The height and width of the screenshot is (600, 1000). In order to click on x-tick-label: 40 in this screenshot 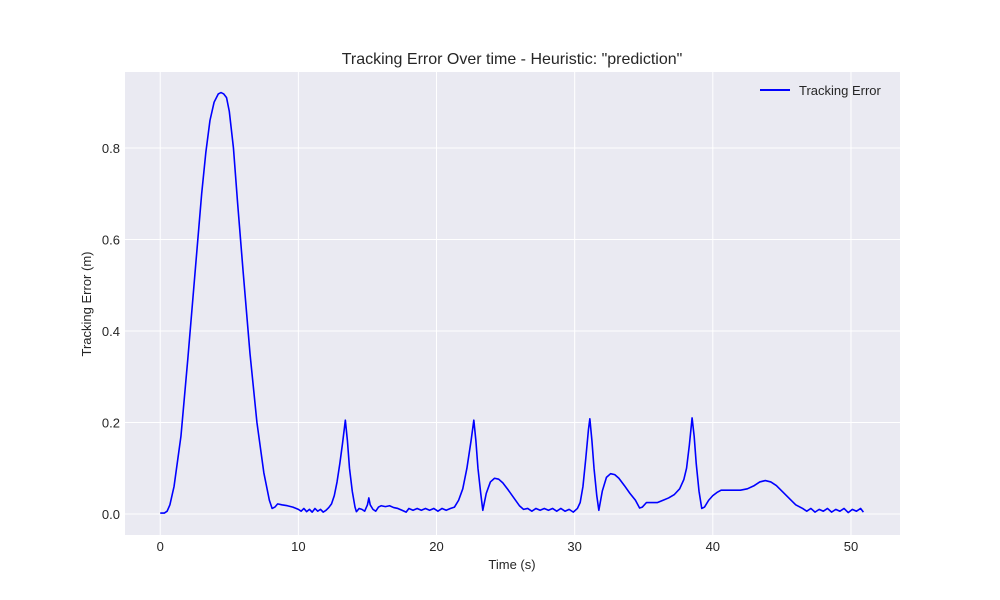, I will do `click(713, 546)`.